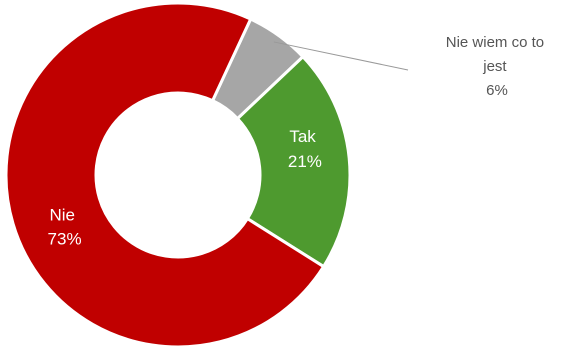 The image size is (575, 351). I want to click on slice-label-nie: Nie 73%, so click(65, 227).